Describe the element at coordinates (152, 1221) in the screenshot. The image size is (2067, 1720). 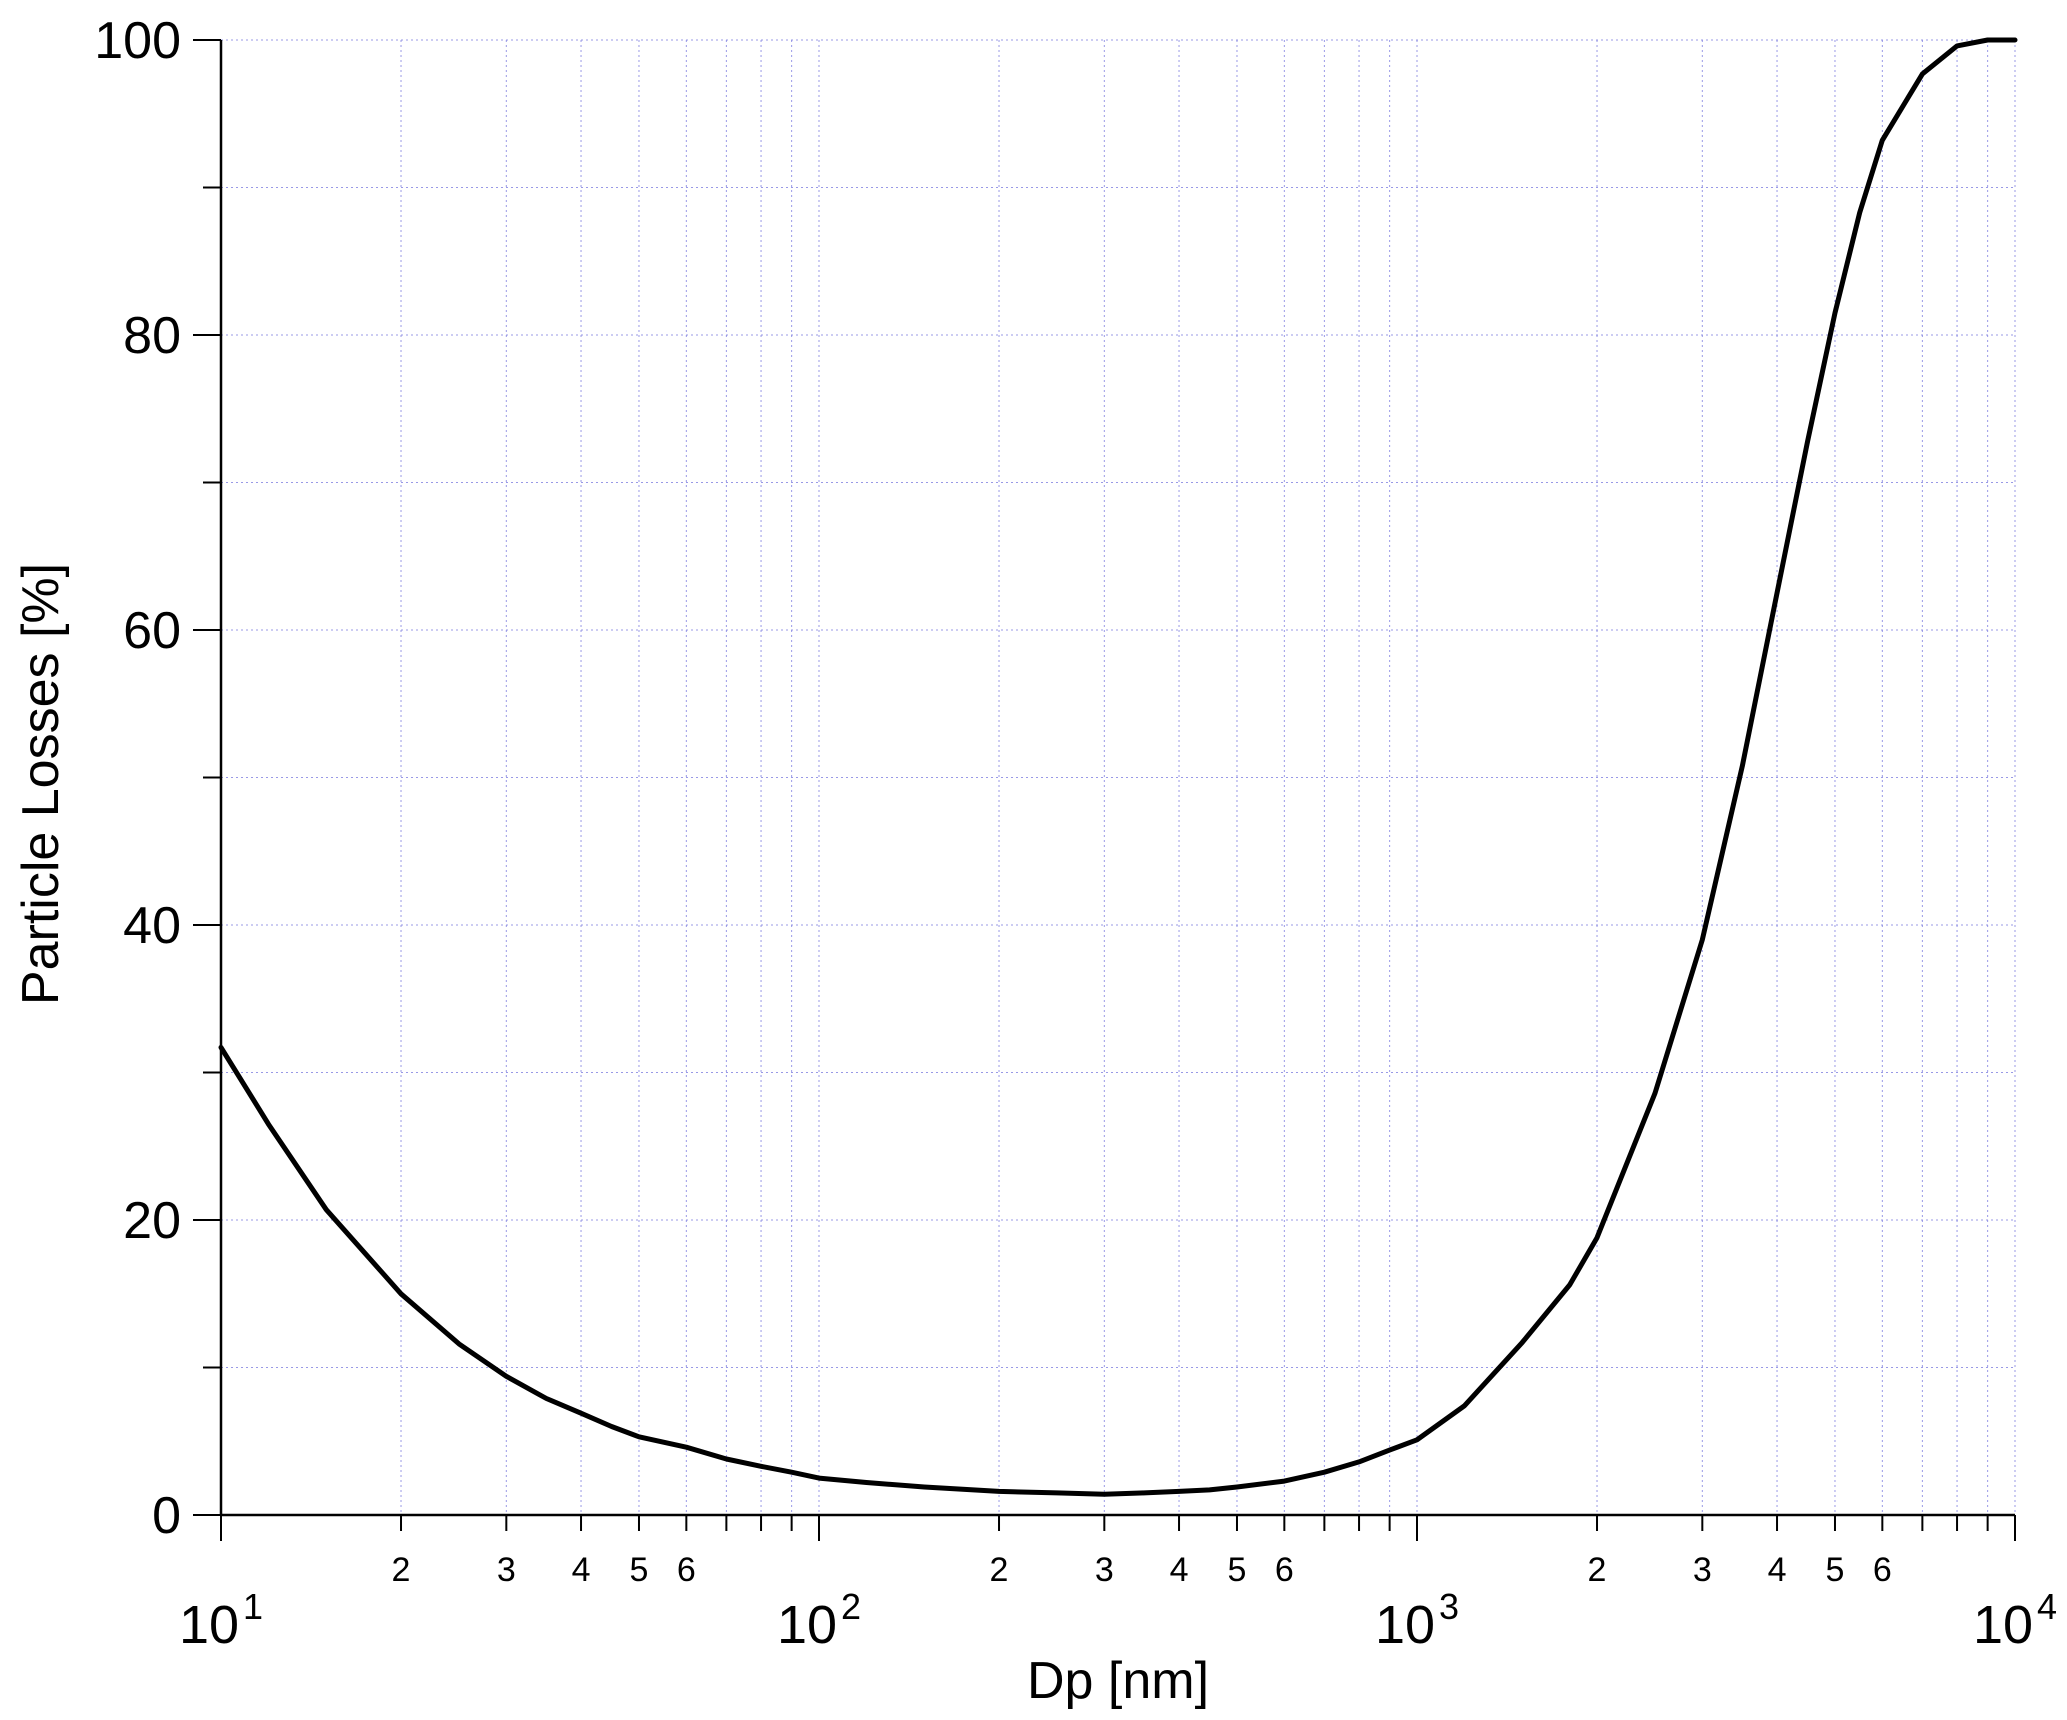
I see `y-tick-label: 20` at that location.